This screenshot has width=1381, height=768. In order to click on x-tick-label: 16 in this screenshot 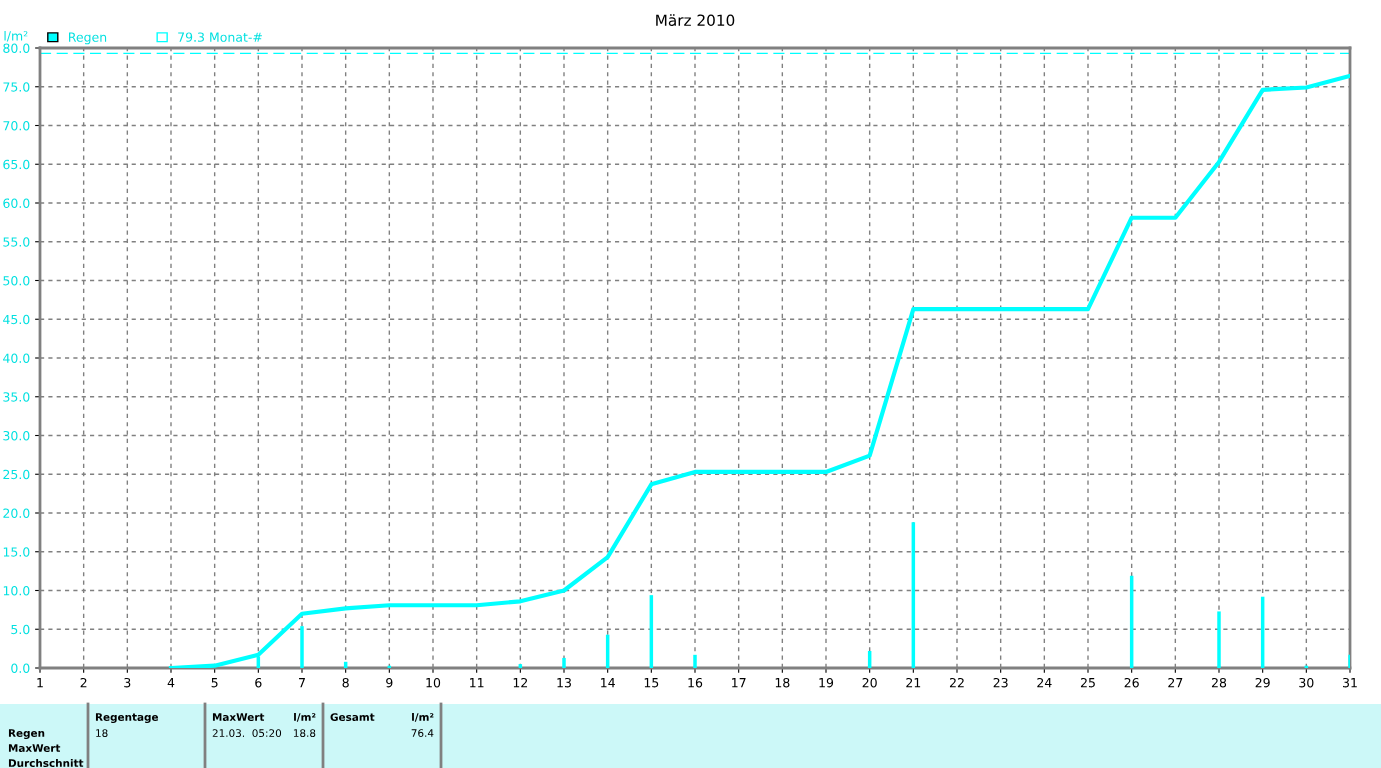, I will do `click(695, 682)`.